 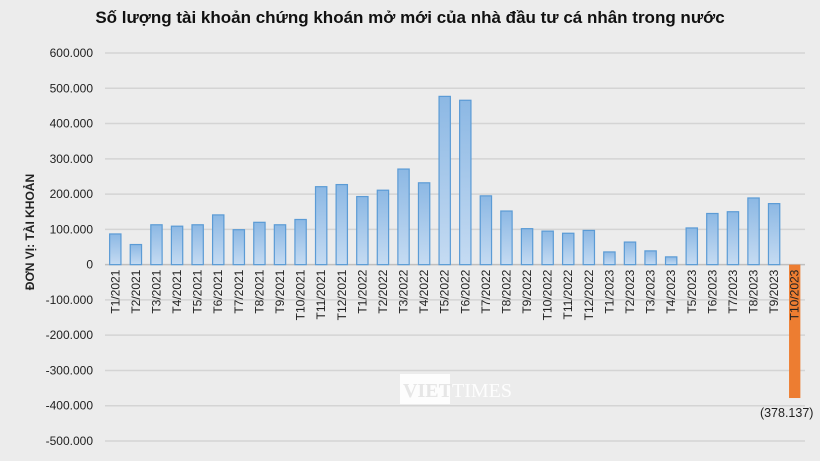 What do you see at coordinates (733, 291) in the screenshot?
I see `x-tick-label: T7/2023` at bounding box center [733, 291].